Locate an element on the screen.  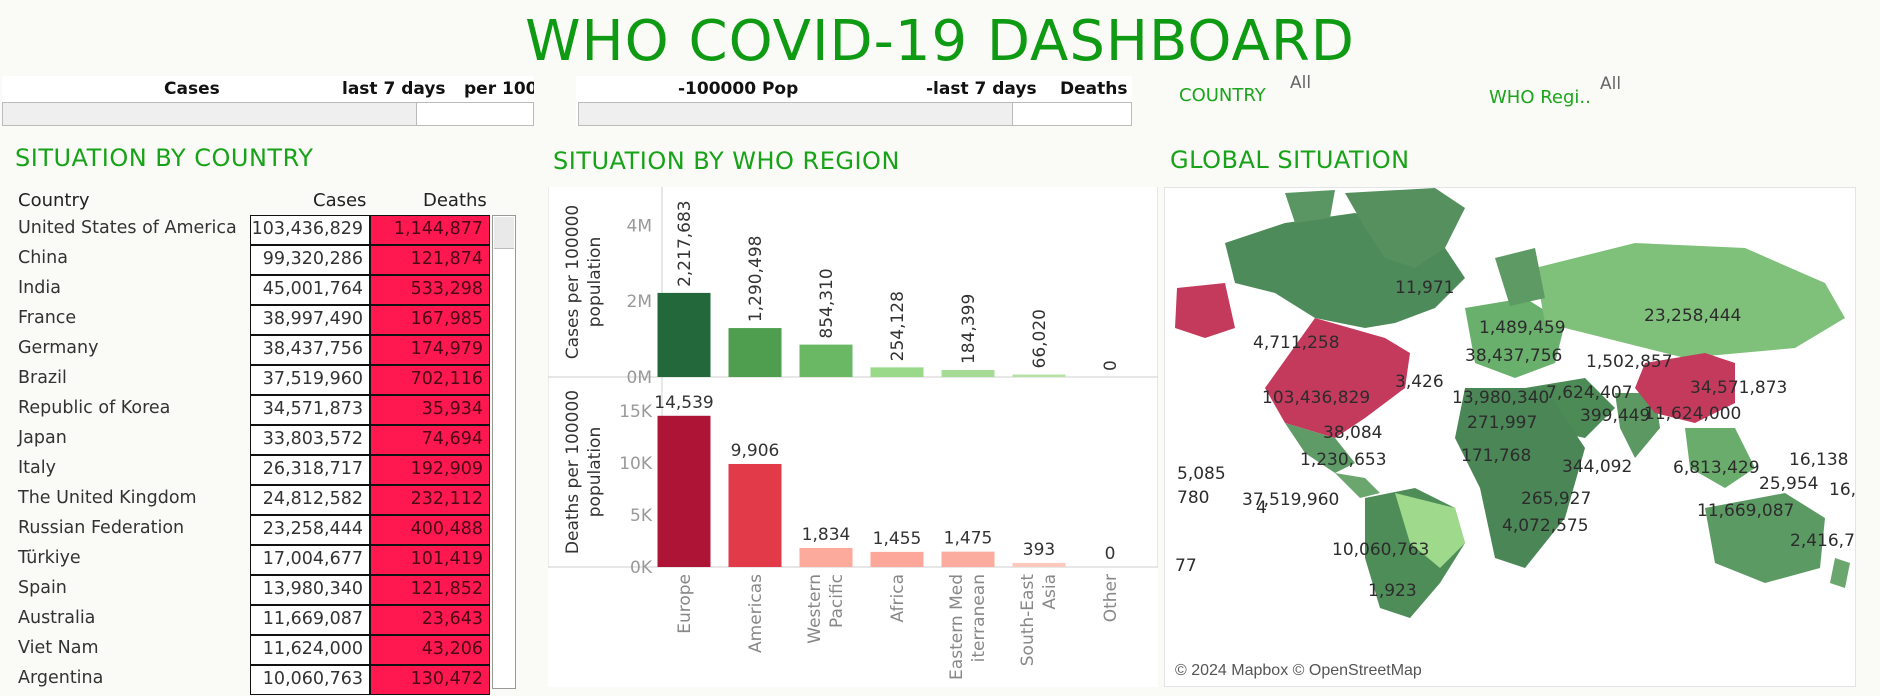
x-category-label: Western Pacific is located at coordinates (826, 609).